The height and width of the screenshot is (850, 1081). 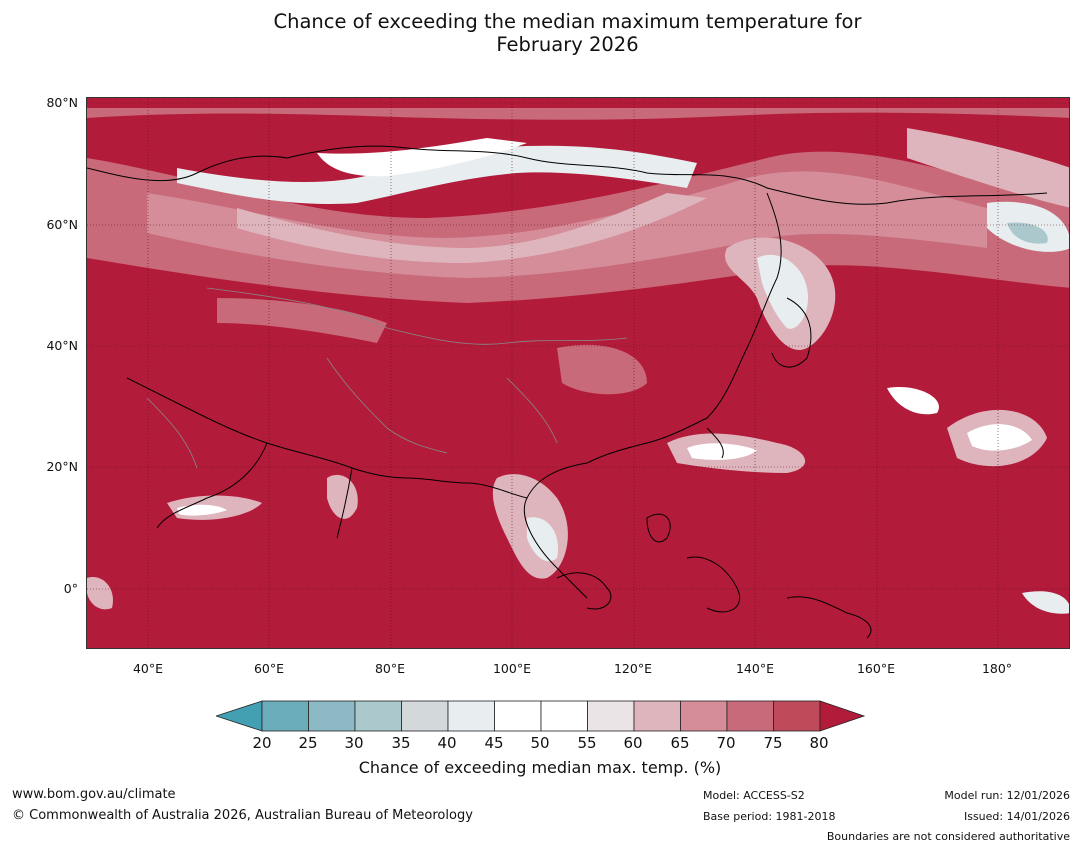 What do you see at coordinates (94, 794) in the screenshot?
I see `website-link: www.bom.gov.au/climate` at bounding box center [94, 794].